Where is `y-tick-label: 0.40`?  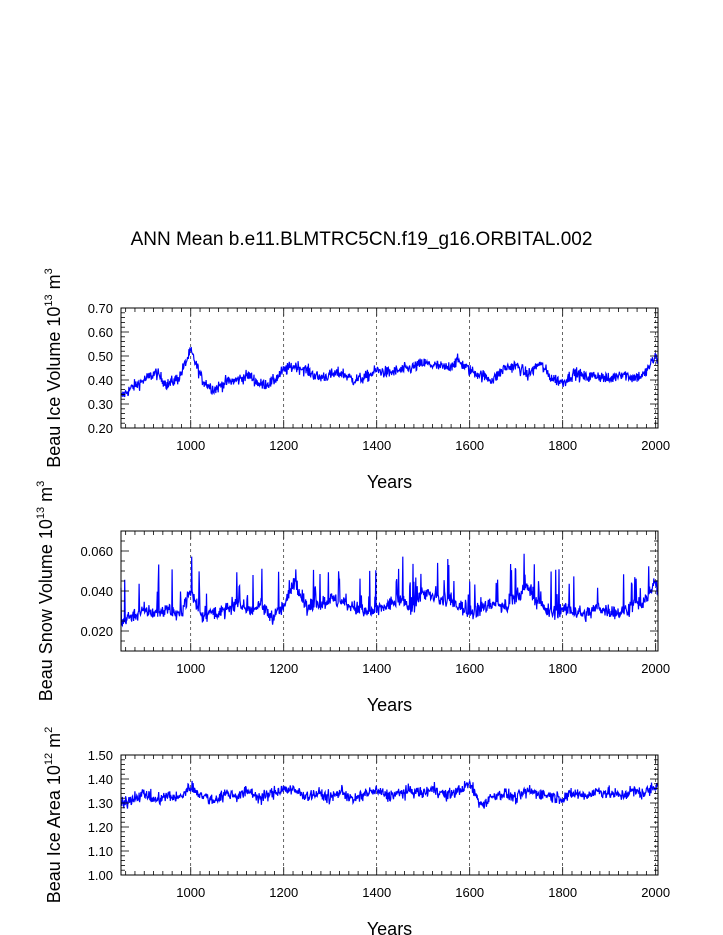
y-tick-label: 0.40 is located at coordinates (100, 380).